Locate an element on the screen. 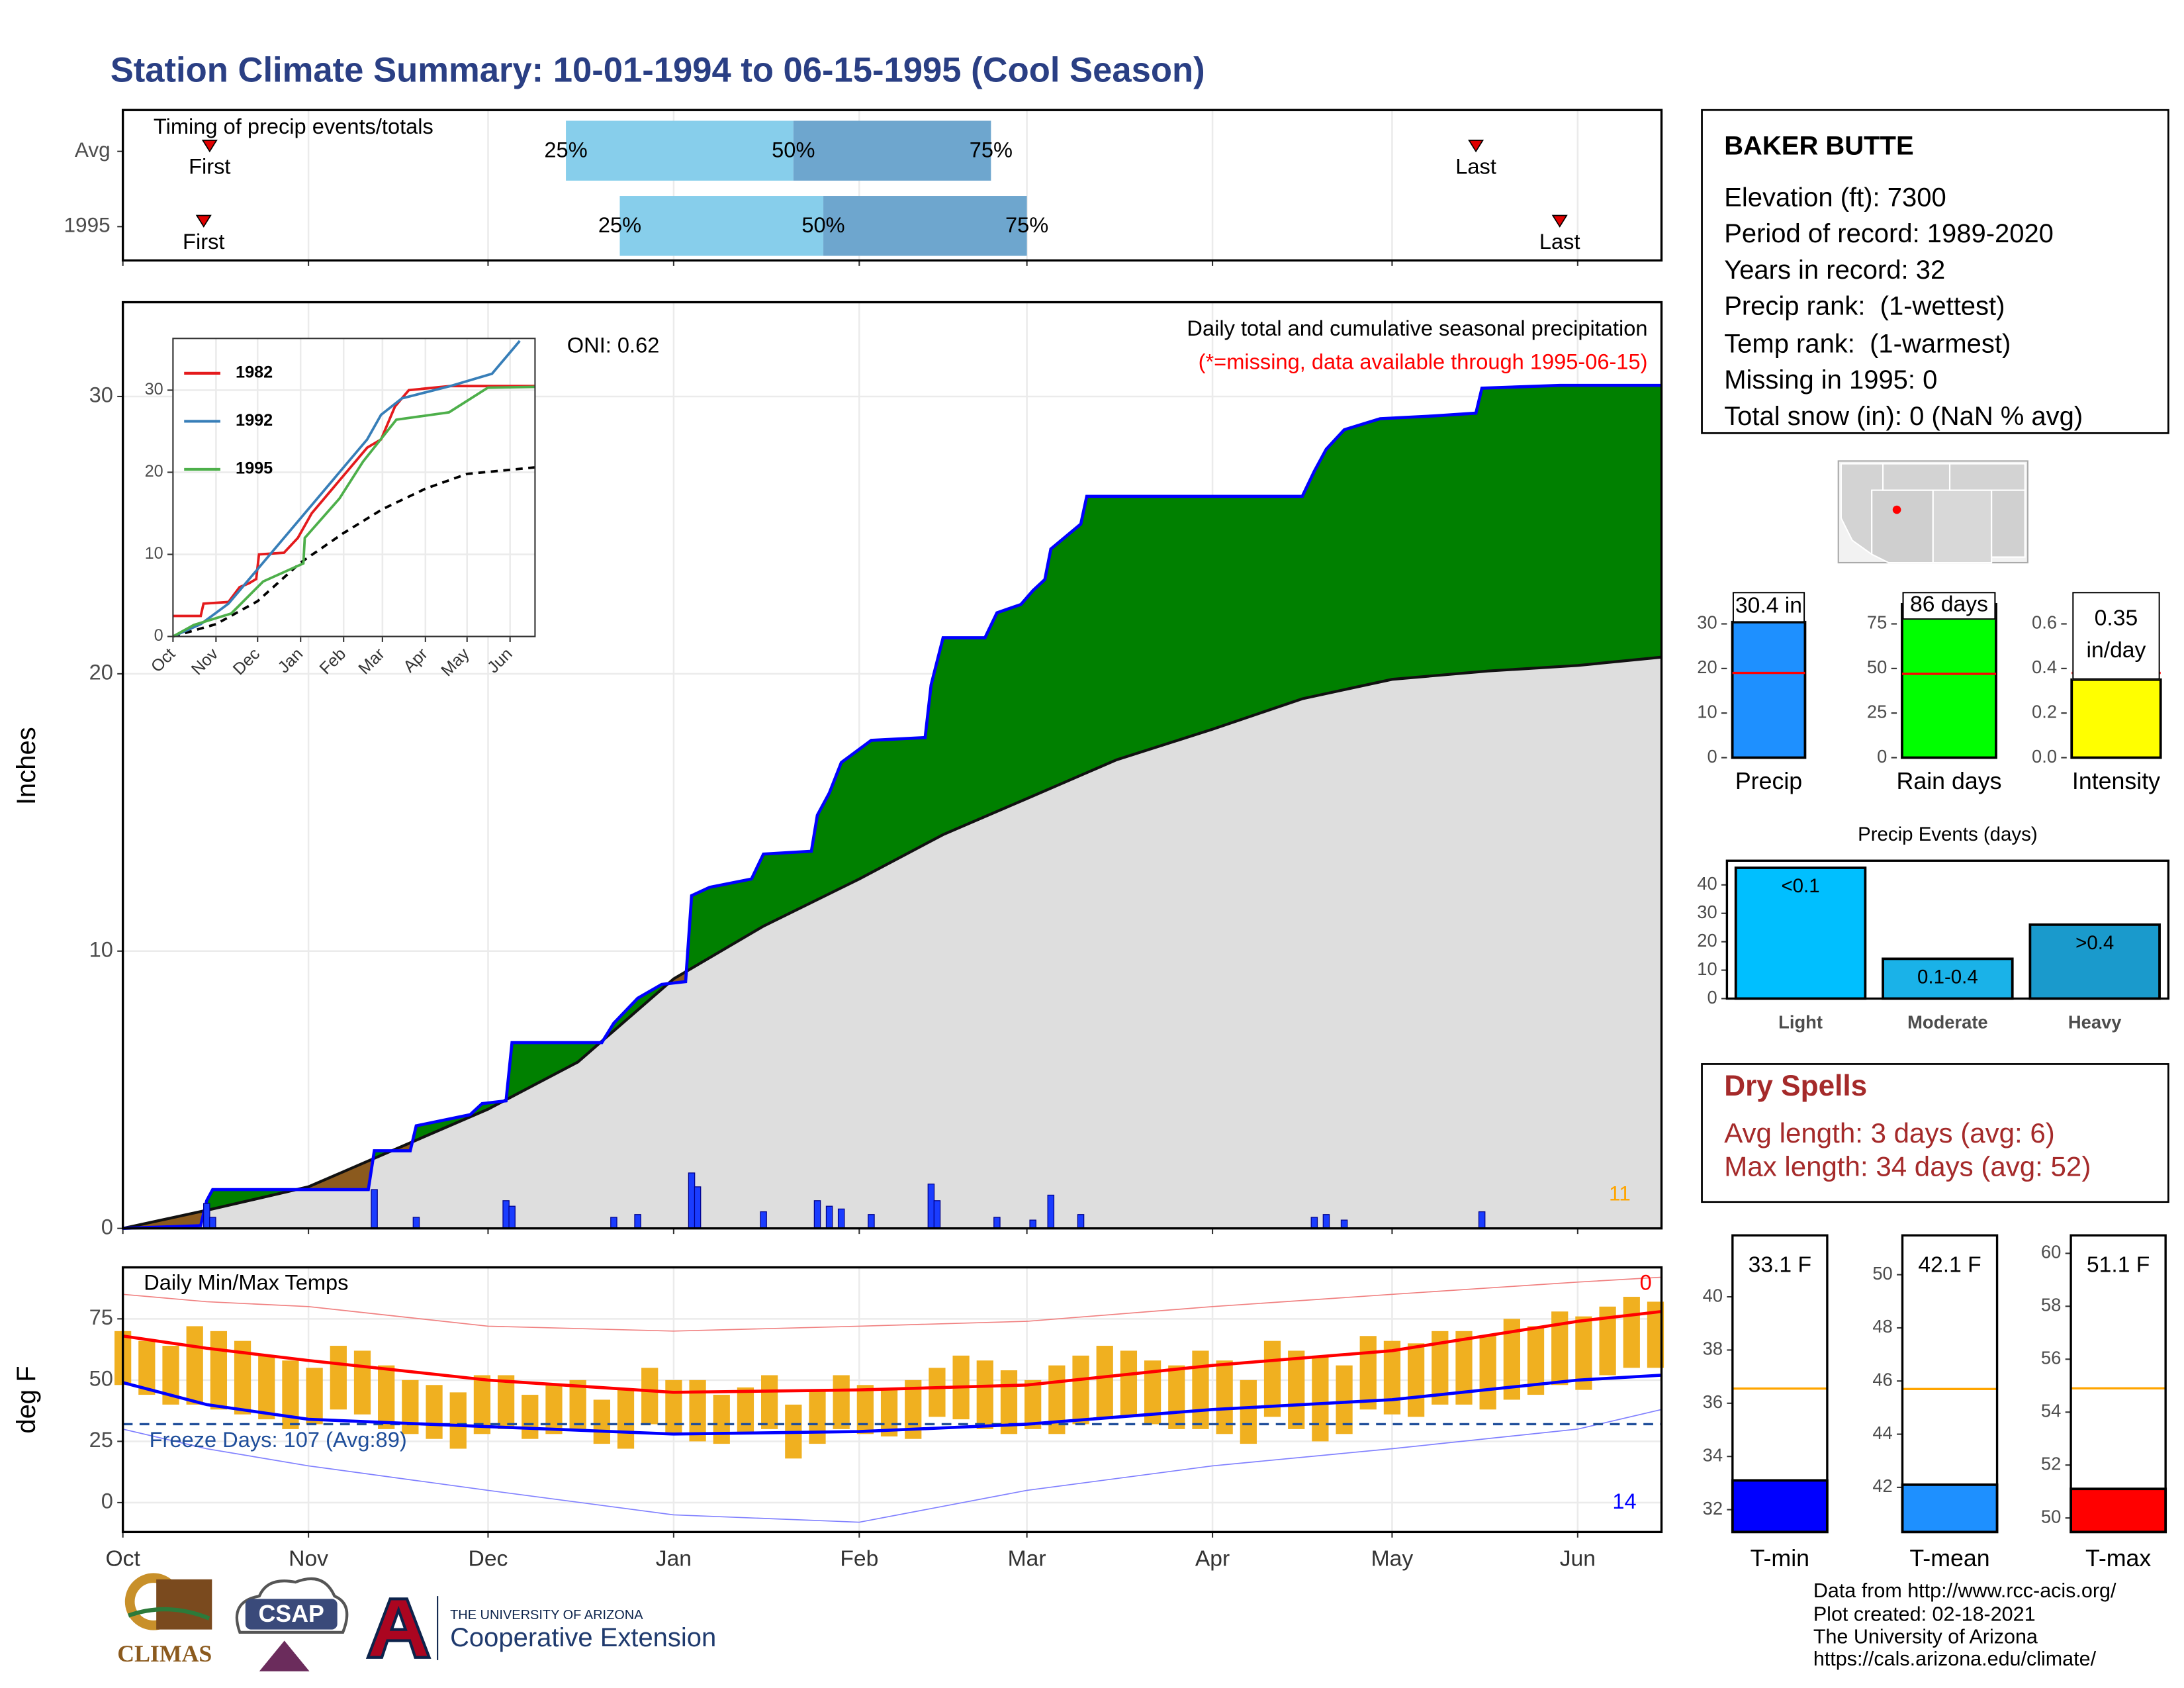  y-tick-label: 38 is located at coordinates (1713, 1348).